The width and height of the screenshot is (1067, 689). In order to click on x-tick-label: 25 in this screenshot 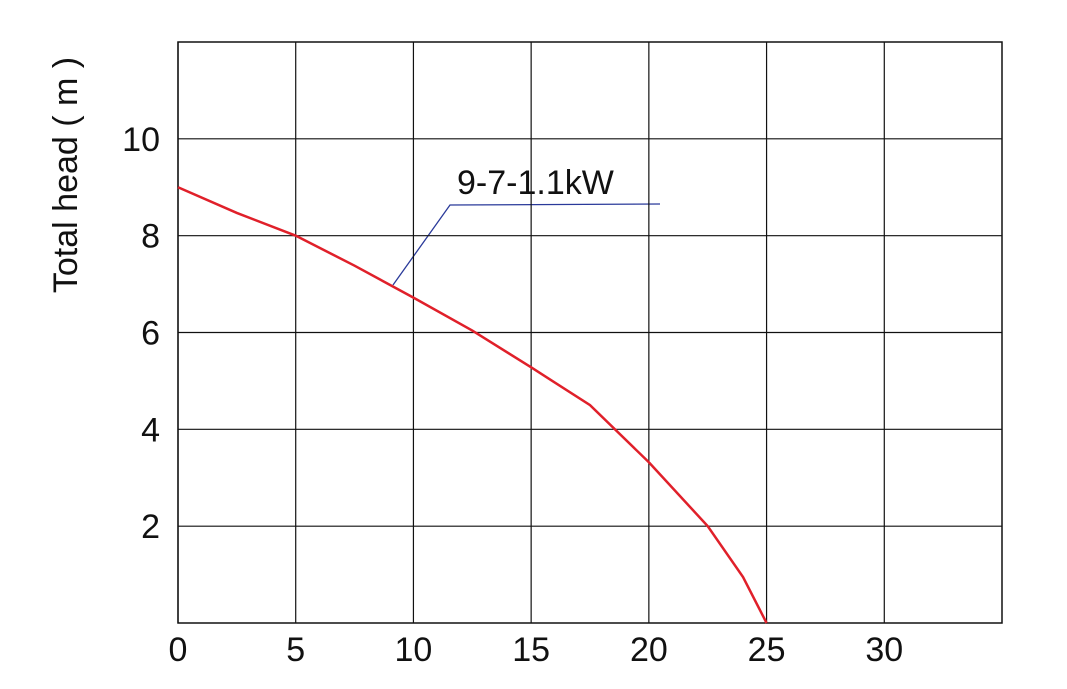, I will do `click(767, 650)`.